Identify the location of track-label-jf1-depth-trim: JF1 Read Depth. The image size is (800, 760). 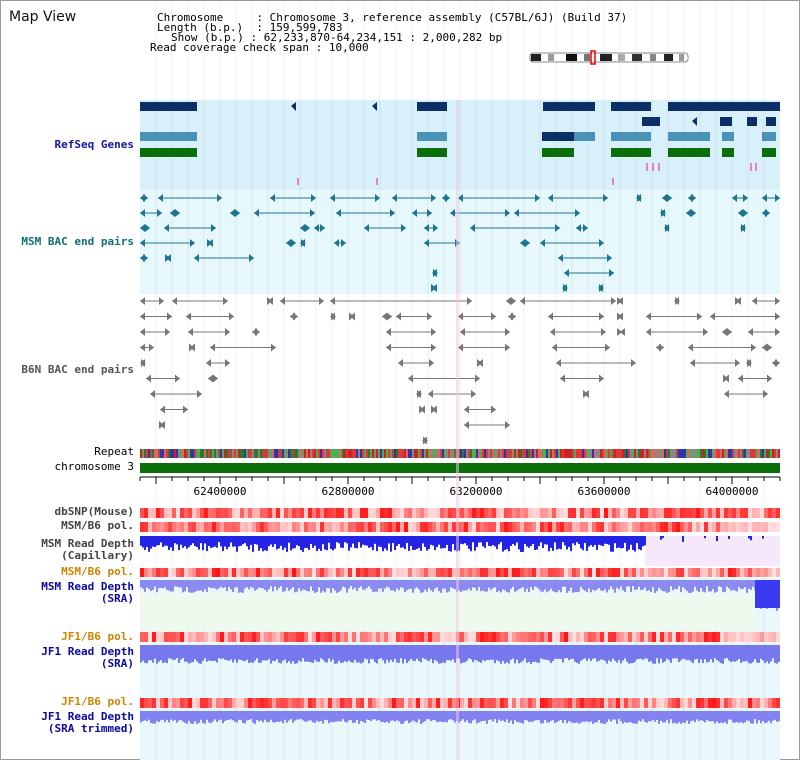
(87, 716).